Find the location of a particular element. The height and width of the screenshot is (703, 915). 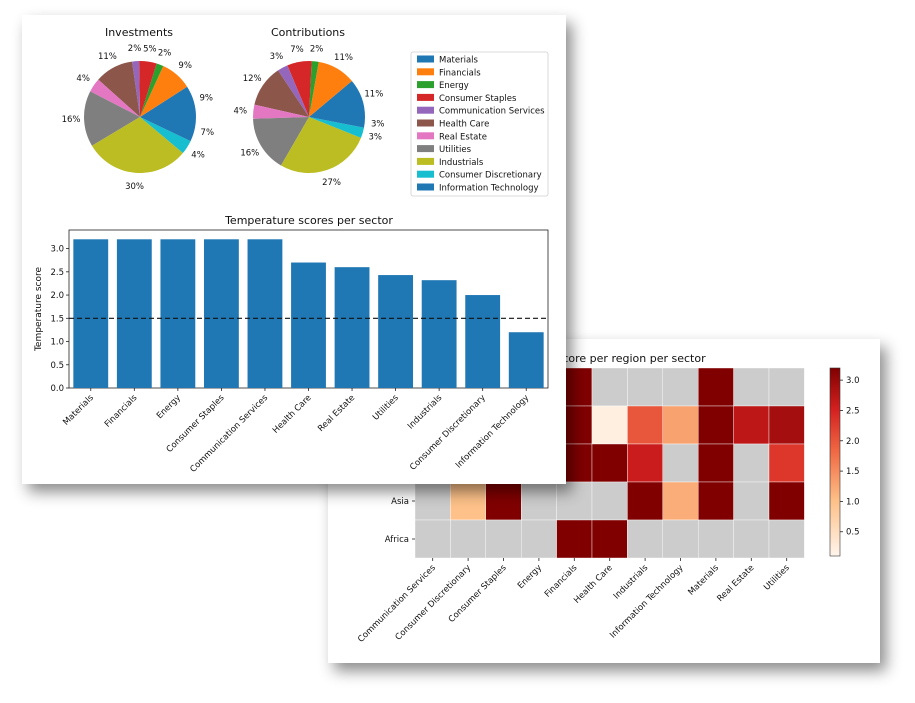

colorbar is located at coordinates (835, 462).